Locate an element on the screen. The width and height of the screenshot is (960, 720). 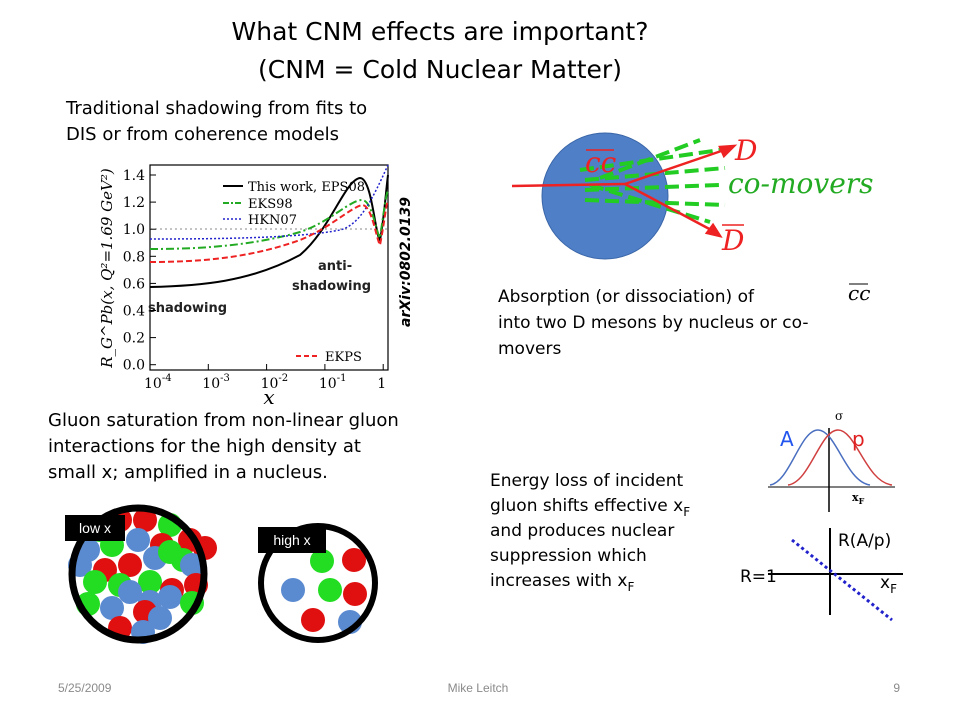
tick-exponent: -4 is located at coordinates (167, 378).